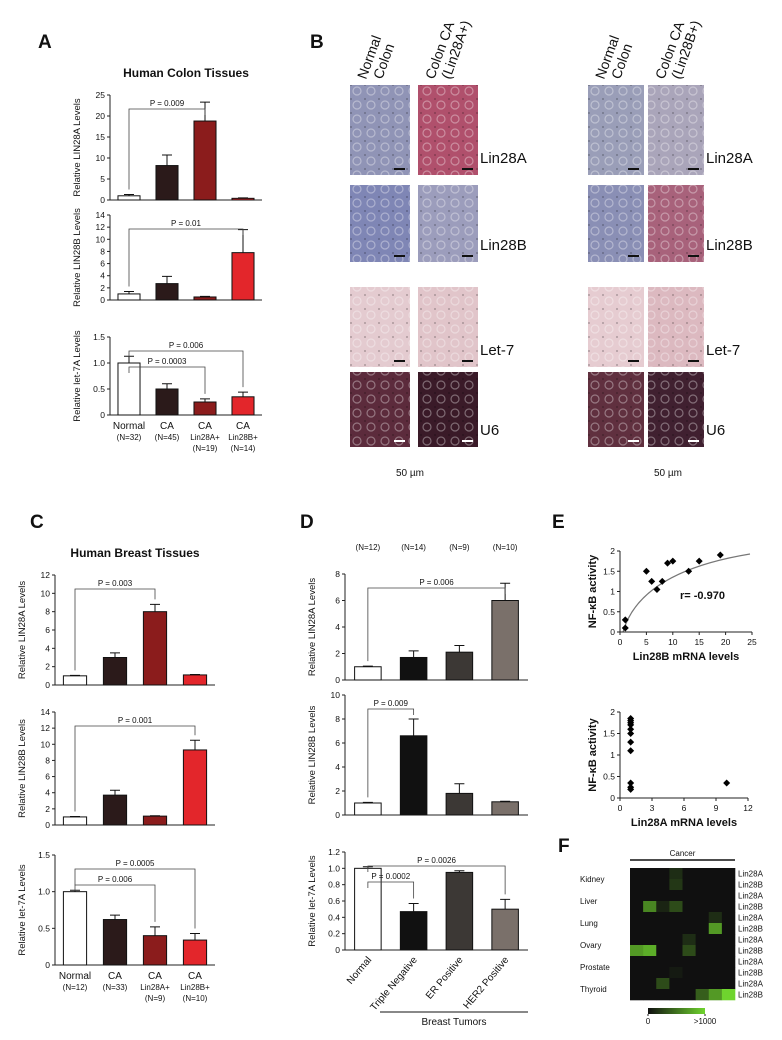 The width and height of the screenshot is (782, 1040). Describe the element at coordinates (726, 642) in the screenshot. I see `x-tick-label: 20` at that location.